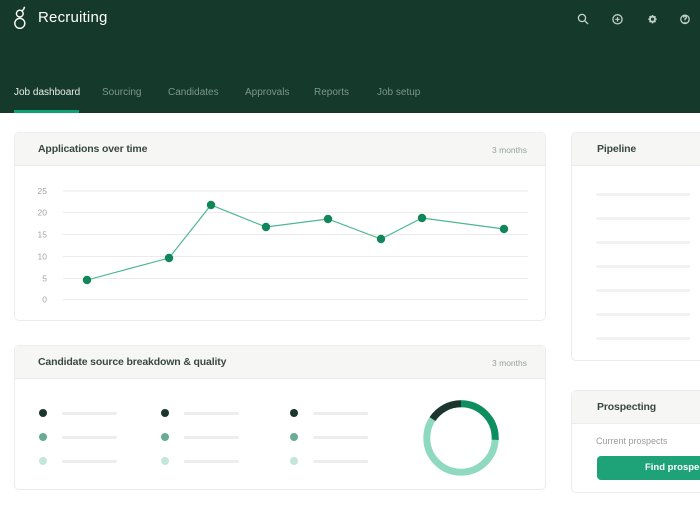 Image resolution: width=700 pixels, height=513 pixels. What do you see at coordinates (43, 257) in the screenshot?
I see `svg-text: 10` at bounding box center [43, 257].